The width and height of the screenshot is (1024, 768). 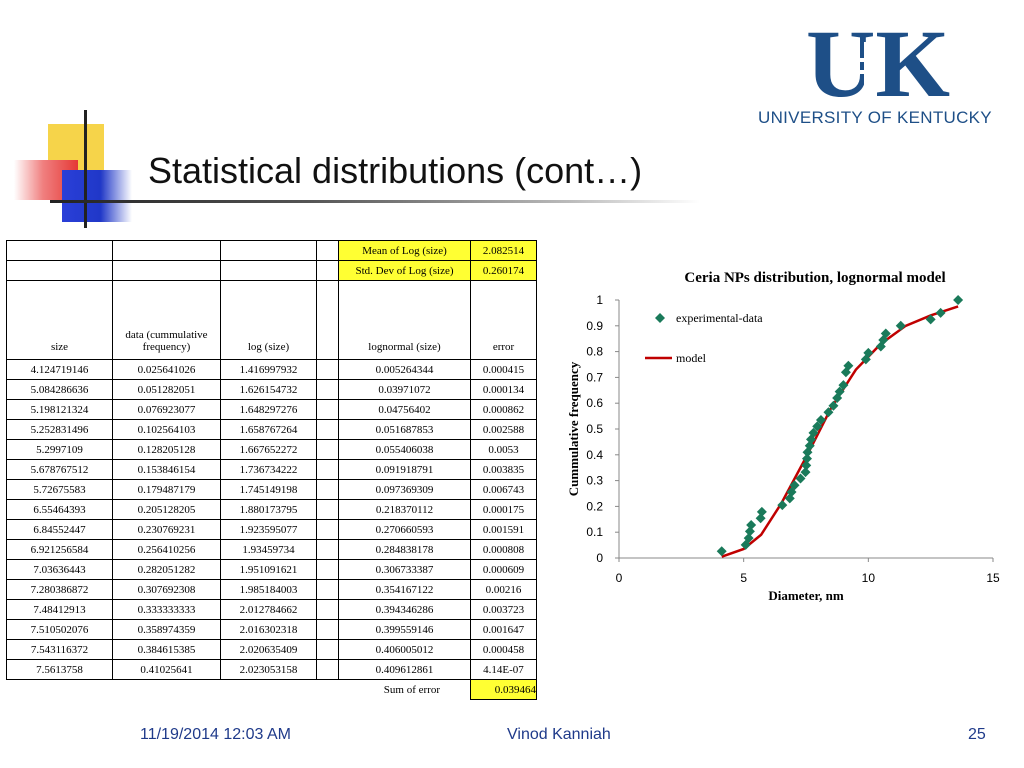 I want to click on table-cell: 0.128205128, so click(x=166, y=449).